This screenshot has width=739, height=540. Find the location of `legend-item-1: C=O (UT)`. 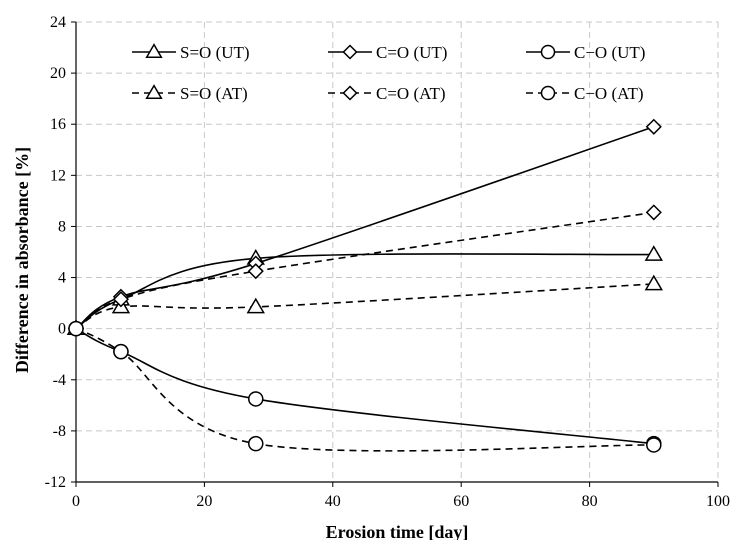

legend-item-1: C=O (UT) is located at coordinates (387, 52).